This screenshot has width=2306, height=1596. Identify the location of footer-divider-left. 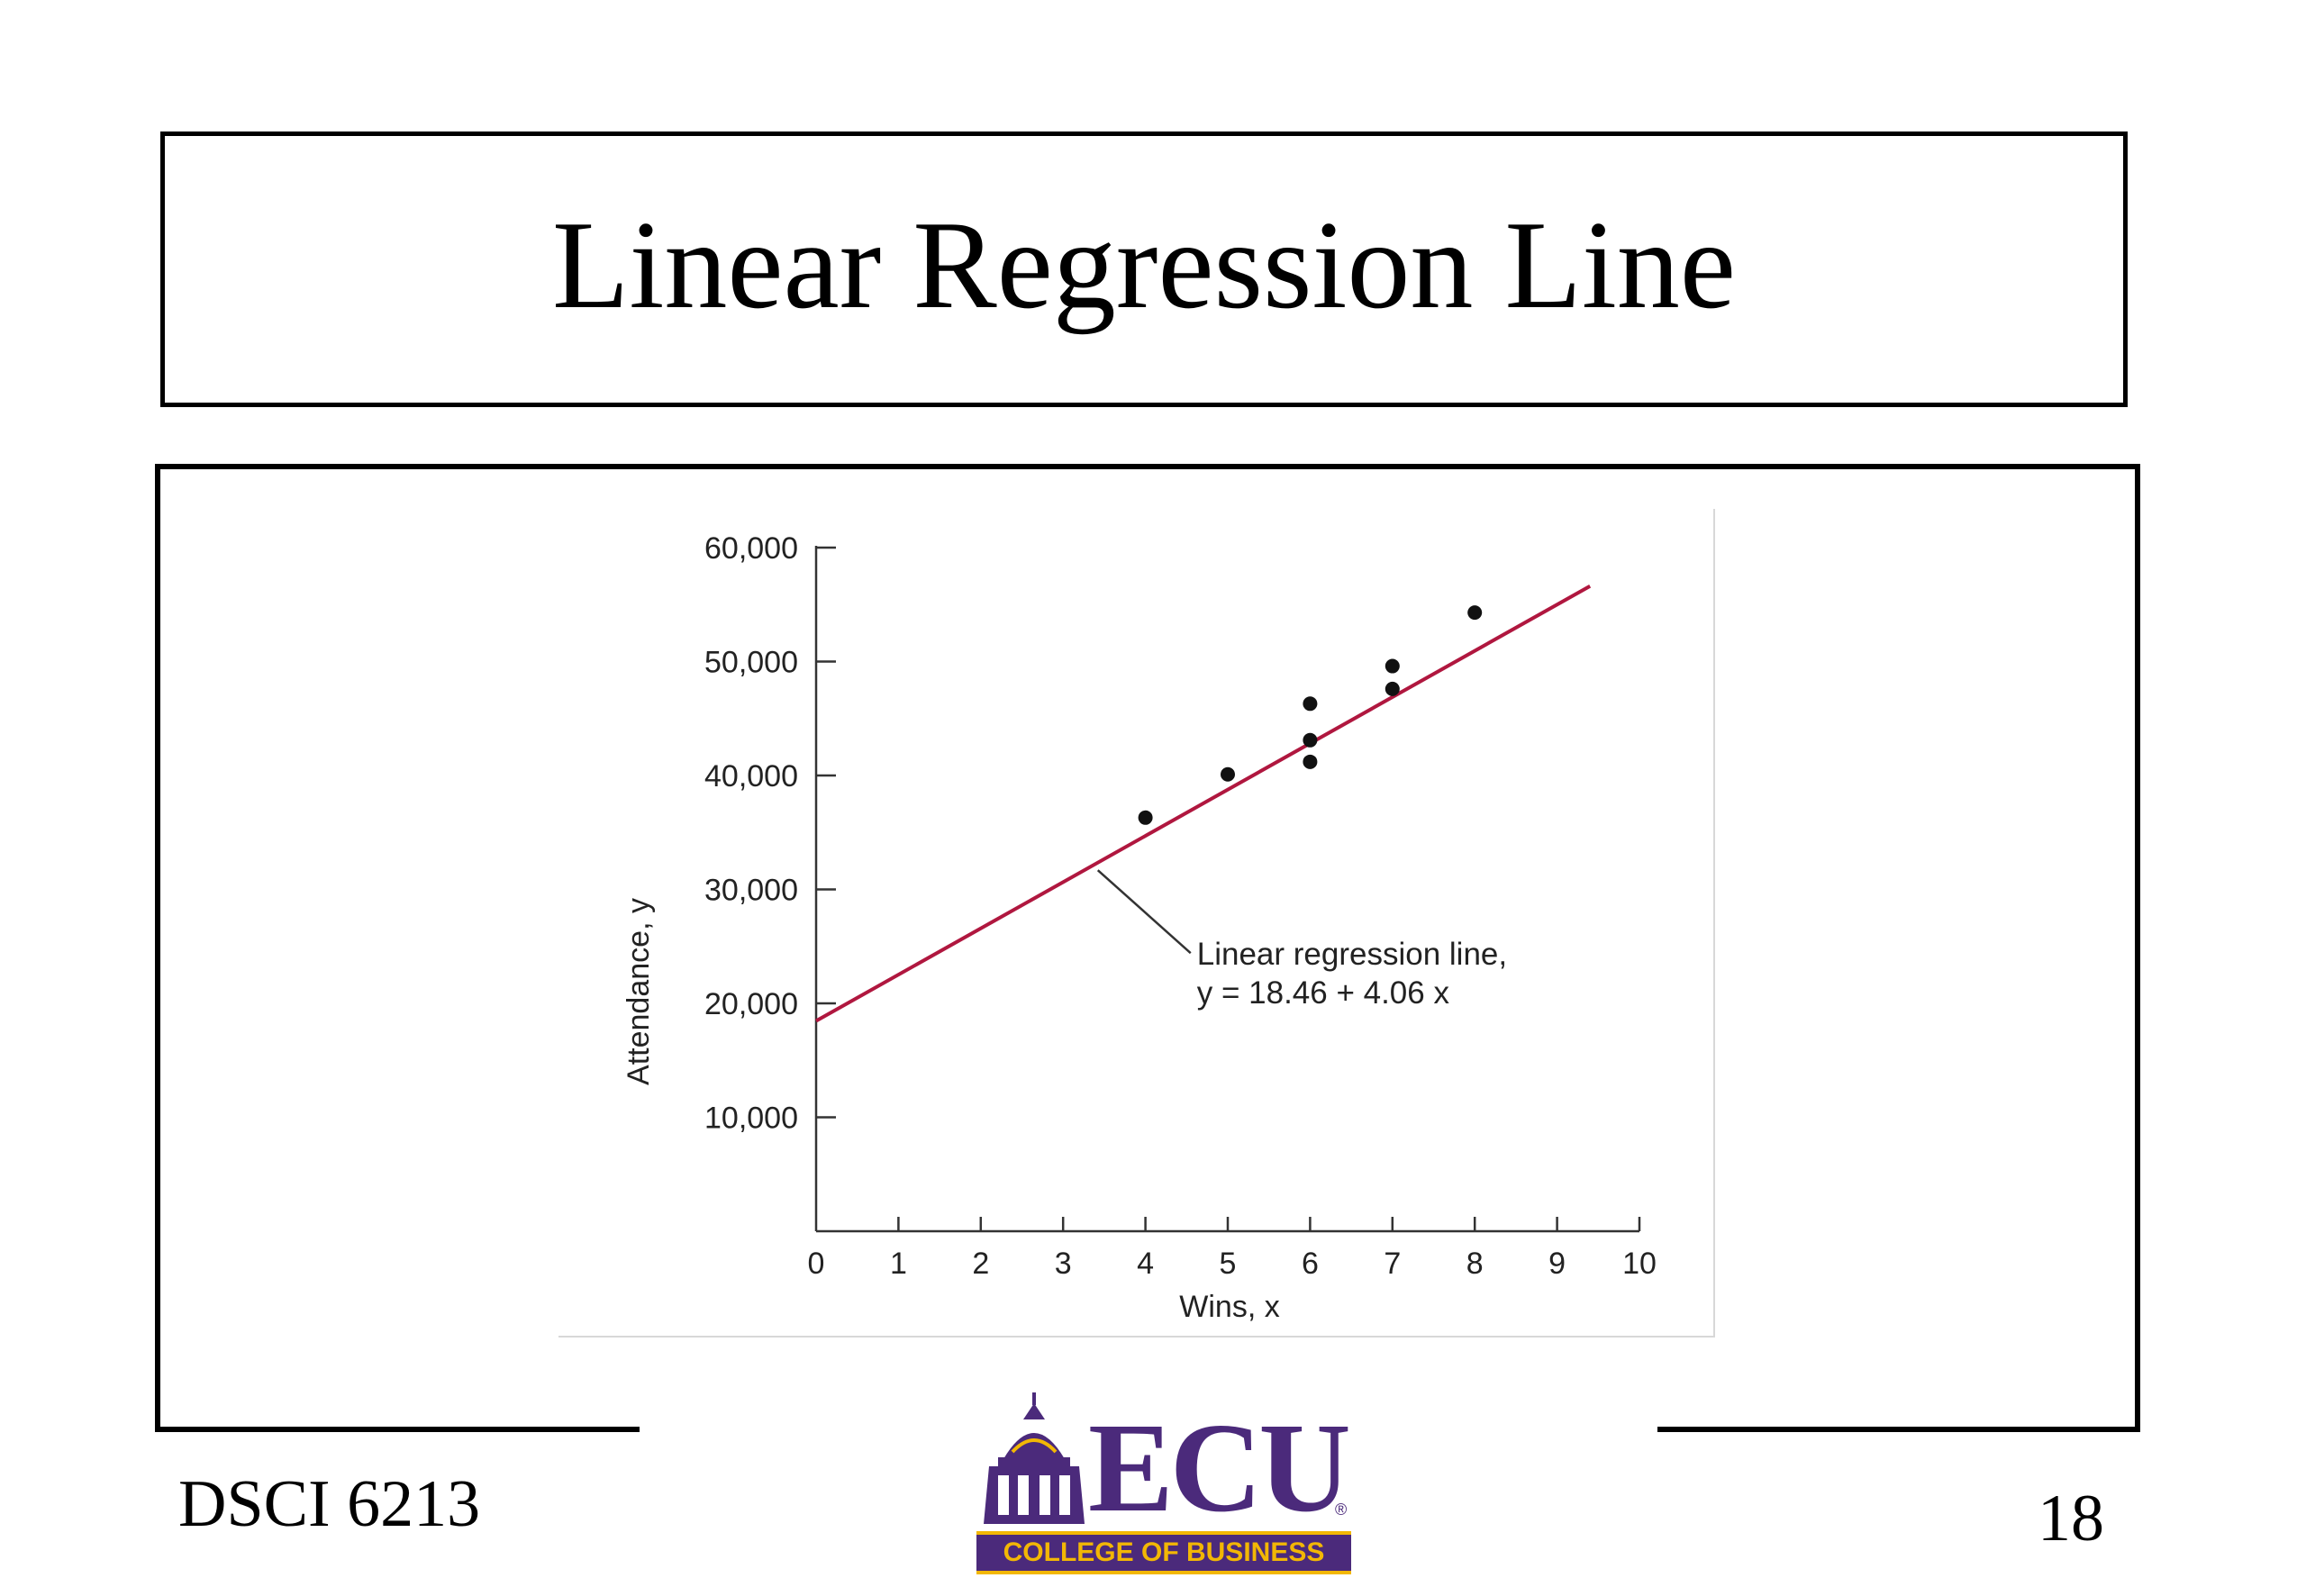
(397, 1429).